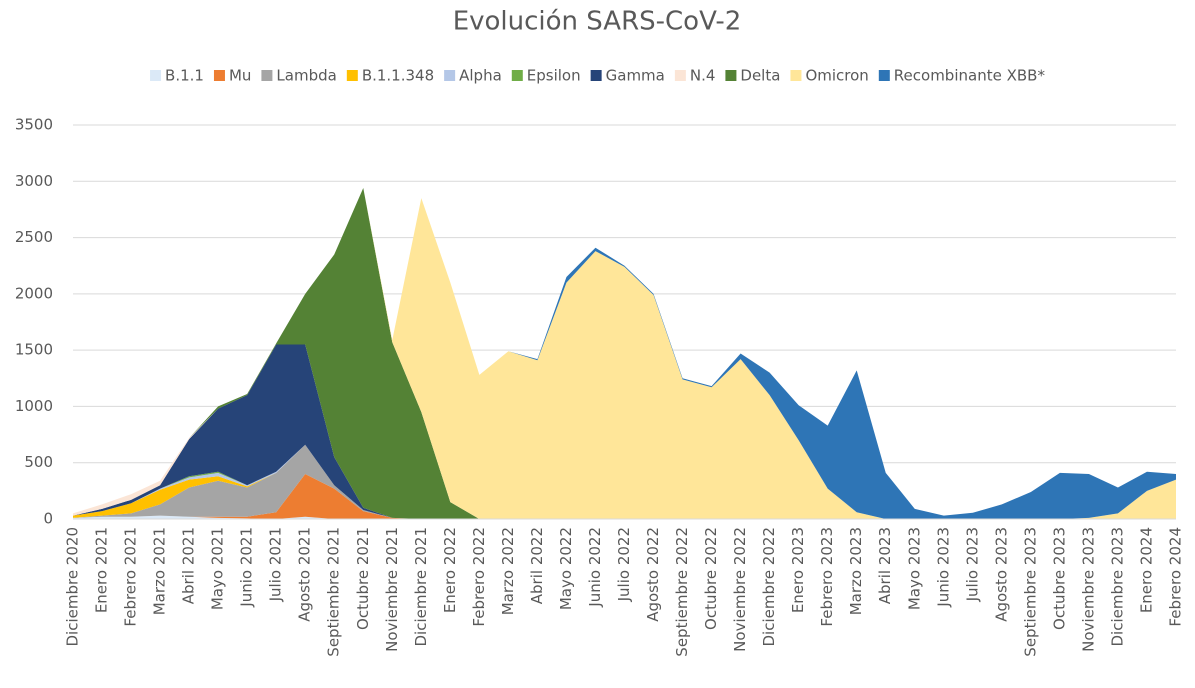 This screenshot has width=1195, height=688. What do you see at coordinates (398, 76) in the screenshot?
I see `legend-label: B.1.1.348` at bounding box center [398, 76].